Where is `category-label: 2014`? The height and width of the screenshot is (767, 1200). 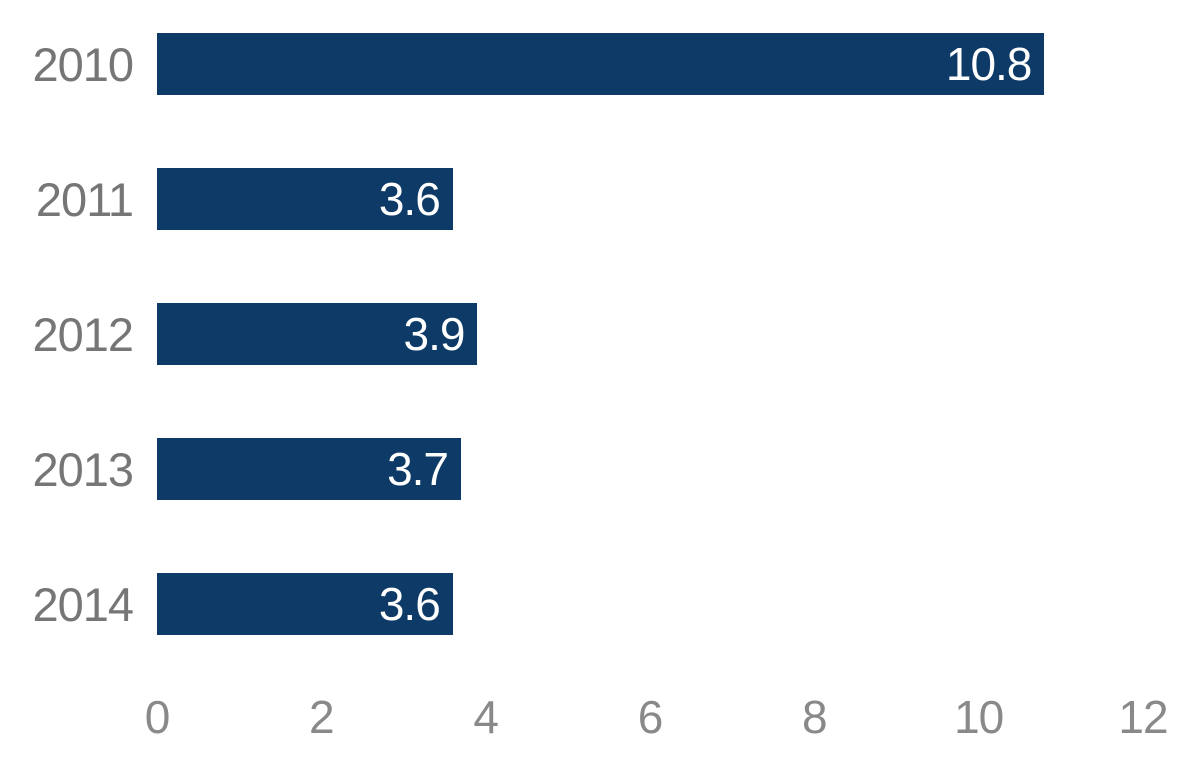 category-label: 2014 is located at coordinates (83, 604).